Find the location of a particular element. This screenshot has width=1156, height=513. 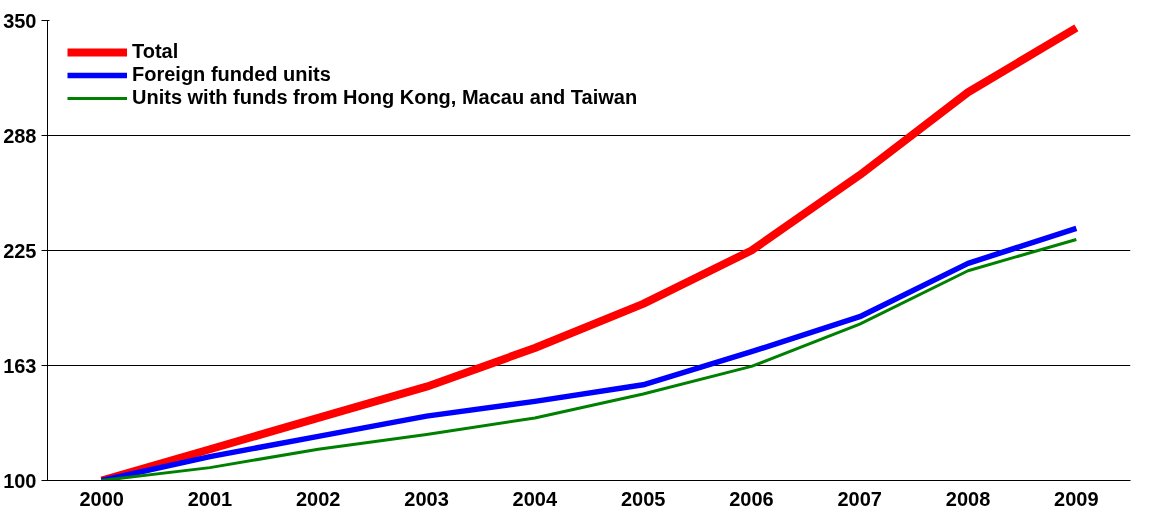

x-tick-label: 2005 is located at coordinates (643, 498).